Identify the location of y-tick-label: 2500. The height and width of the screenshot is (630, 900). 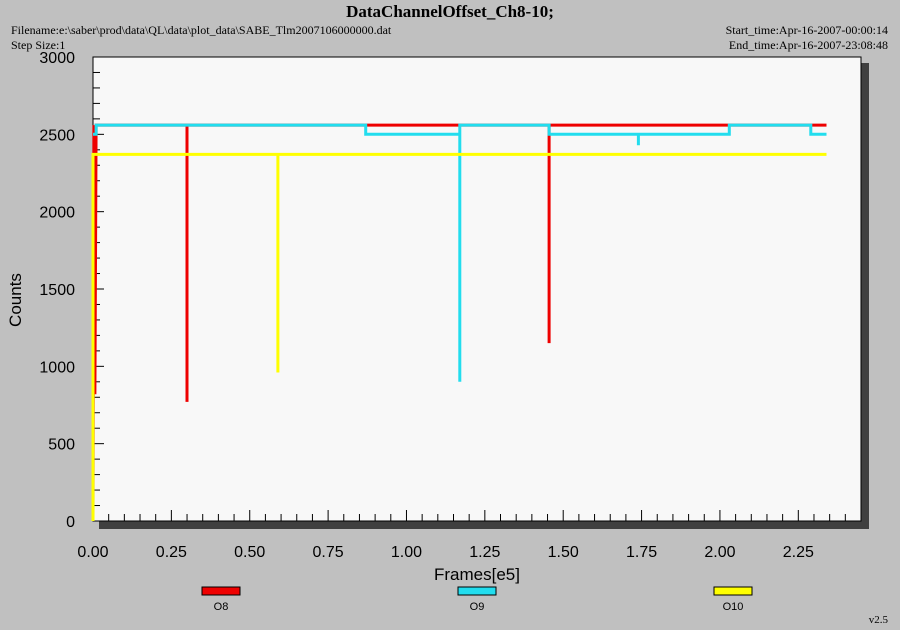
(57, 135).